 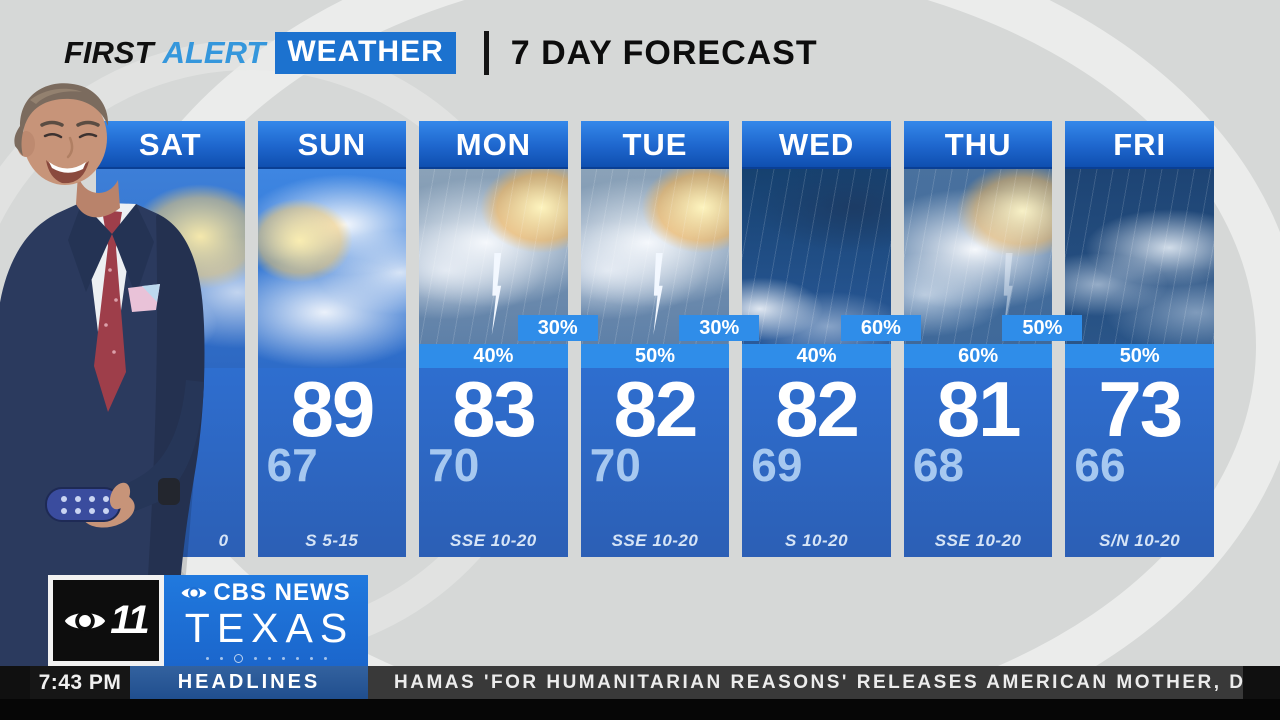 I want to click on temp-panel: 82 69 S 10-20, so click(x=816, y=462).